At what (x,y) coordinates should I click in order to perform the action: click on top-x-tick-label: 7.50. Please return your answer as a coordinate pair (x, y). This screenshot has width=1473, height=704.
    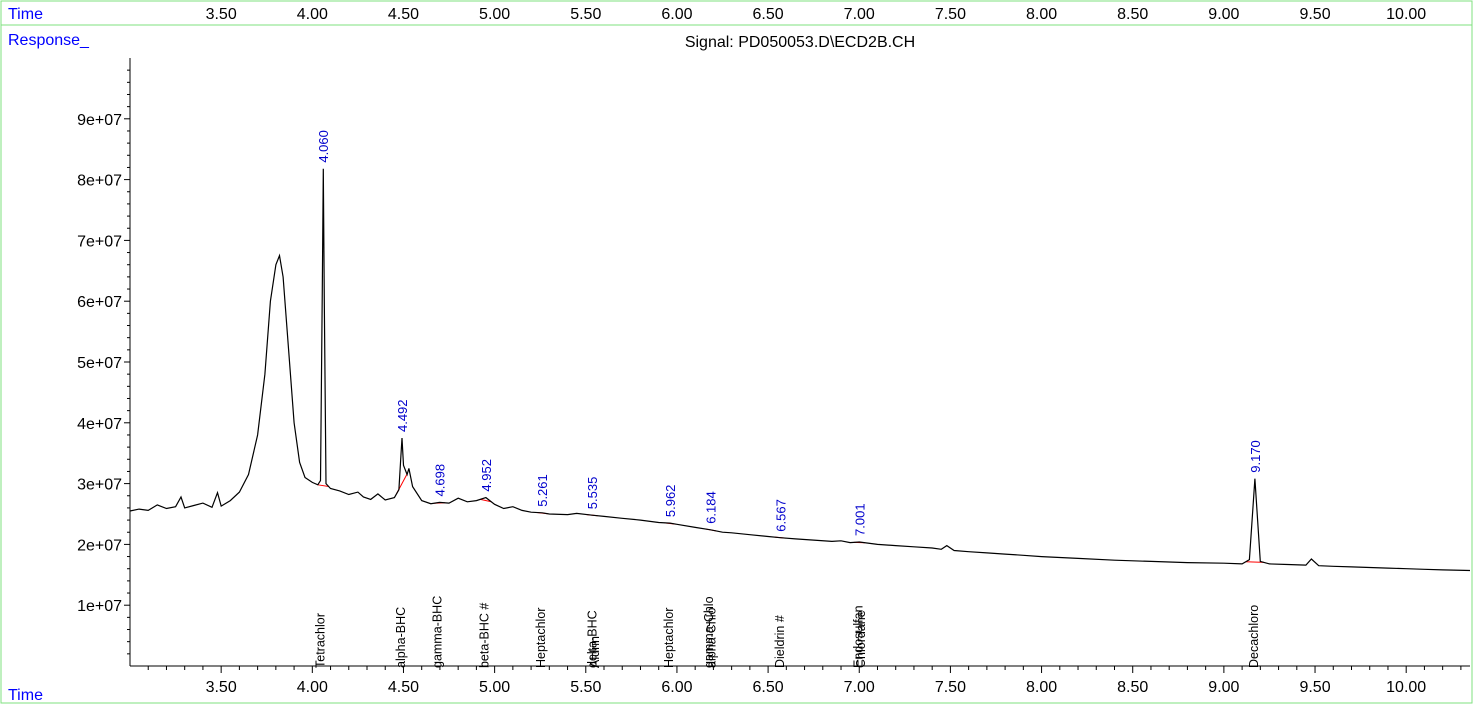
    Looking at the image, I should click on (950, 14).